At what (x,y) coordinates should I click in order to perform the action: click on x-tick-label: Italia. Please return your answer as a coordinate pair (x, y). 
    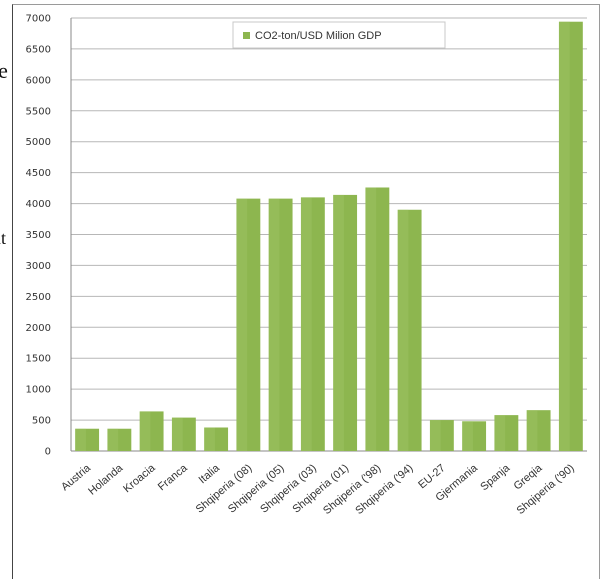
    Looking at the image, I should click on (210, 474).